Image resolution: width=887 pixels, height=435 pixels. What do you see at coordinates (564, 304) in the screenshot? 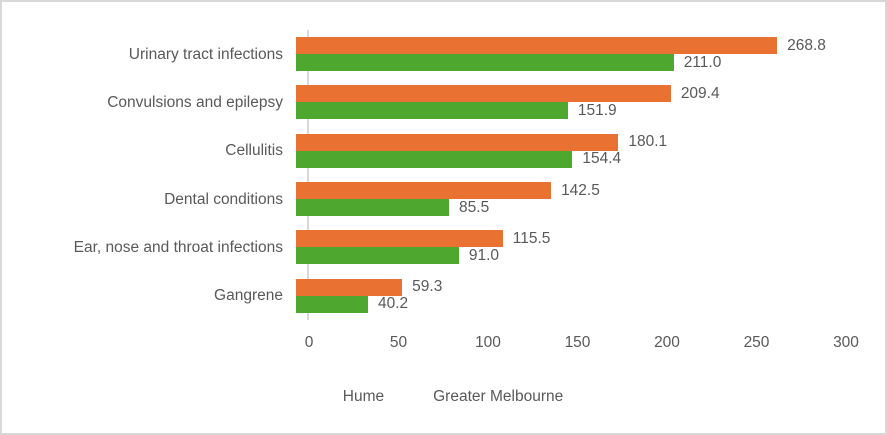
I see `bar-wrap: 40.2` at bounding box center [564, 304].